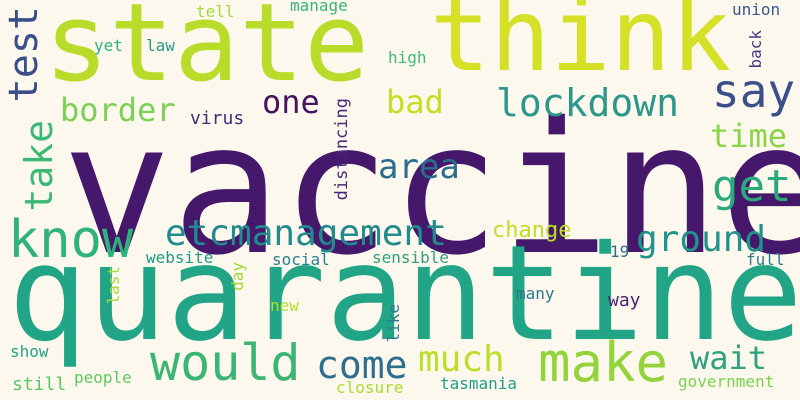  Describe the element at coordinates (180, 257) in the screenshot. I see `word-website: website` at that location.